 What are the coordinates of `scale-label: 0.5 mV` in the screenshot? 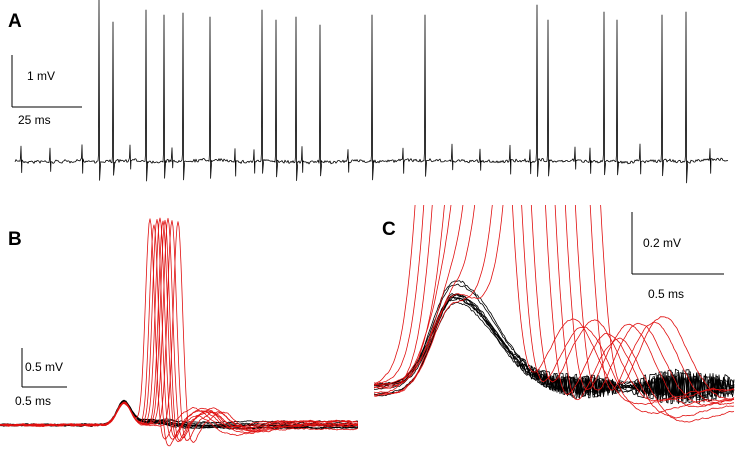 It's located at (44, 367).